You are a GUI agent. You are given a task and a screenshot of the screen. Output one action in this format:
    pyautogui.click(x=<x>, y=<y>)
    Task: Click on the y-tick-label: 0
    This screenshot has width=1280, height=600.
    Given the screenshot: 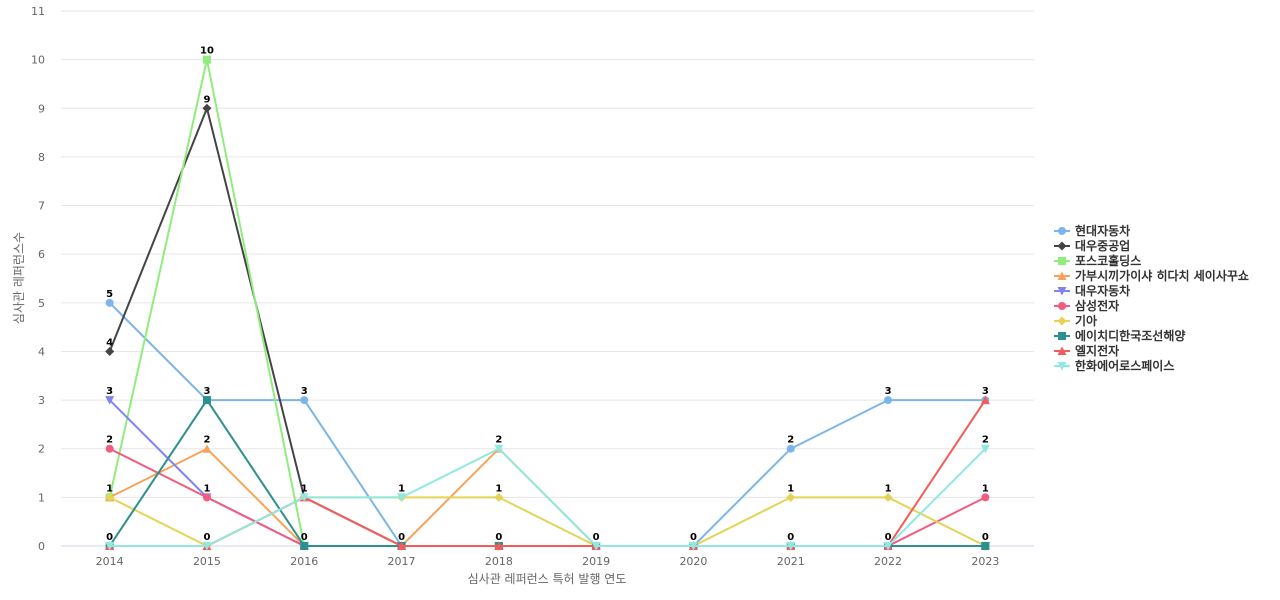 What is the action you would take?
    pyautogui.click(x=41, y=546)
    